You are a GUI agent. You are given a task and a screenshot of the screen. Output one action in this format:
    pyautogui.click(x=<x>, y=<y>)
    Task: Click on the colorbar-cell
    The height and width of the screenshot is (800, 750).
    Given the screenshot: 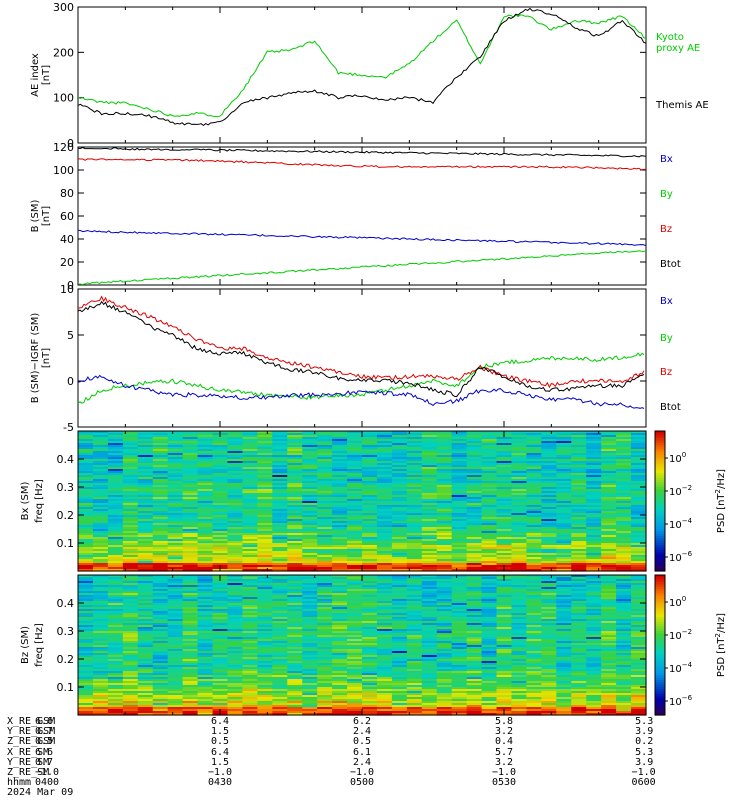 What is the action you would take?
    pyautogui.click(x=660, y=486)
    